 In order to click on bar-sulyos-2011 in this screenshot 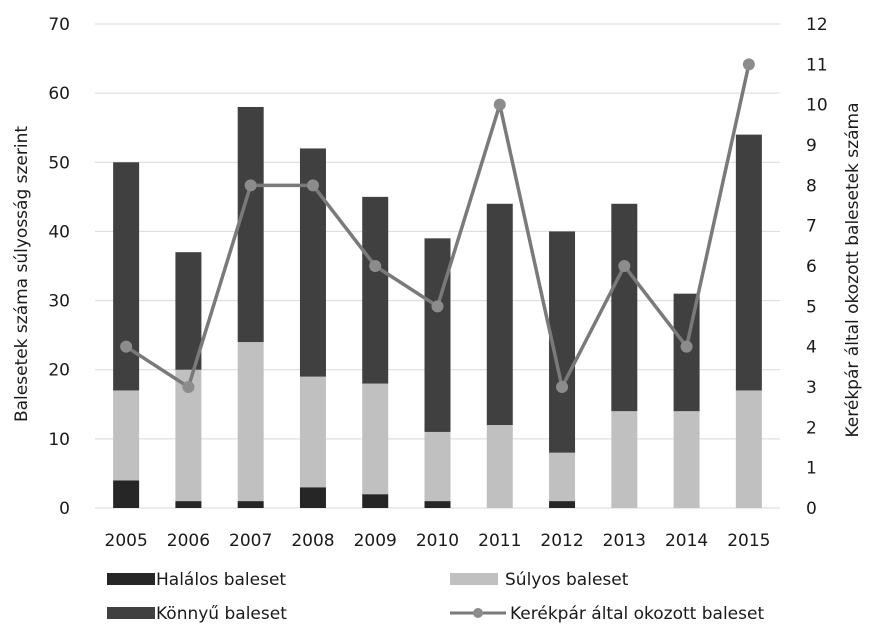, I will do `click(499, 466)`.